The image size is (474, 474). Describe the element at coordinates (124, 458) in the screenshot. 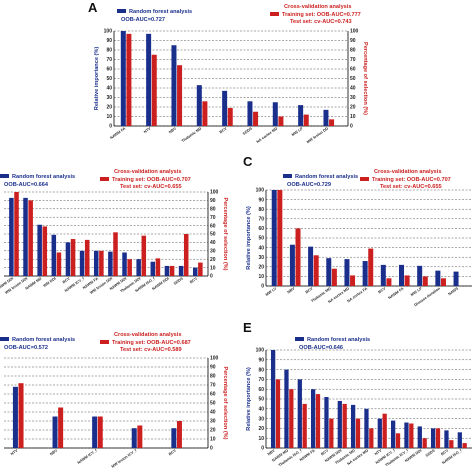

I see `x-tick-label: MW lesion ICV_f` at that location.